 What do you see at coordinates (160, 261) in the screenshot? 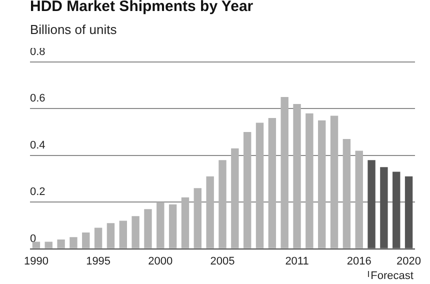
I see `x-tick-label: 2000` at bounding box center [160, 261].